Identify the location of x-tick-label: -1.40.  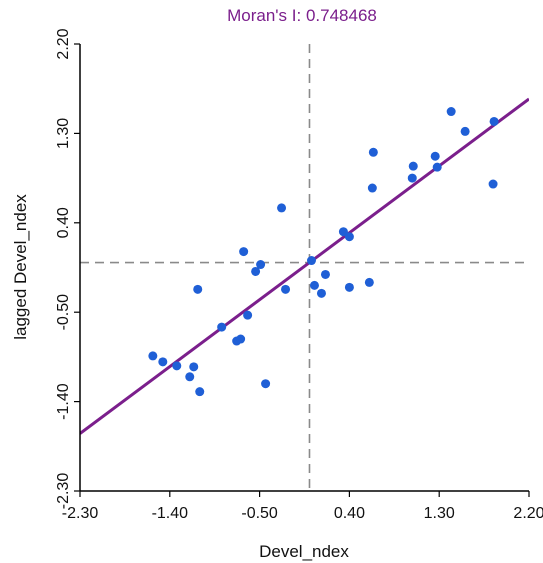
(170, 513).